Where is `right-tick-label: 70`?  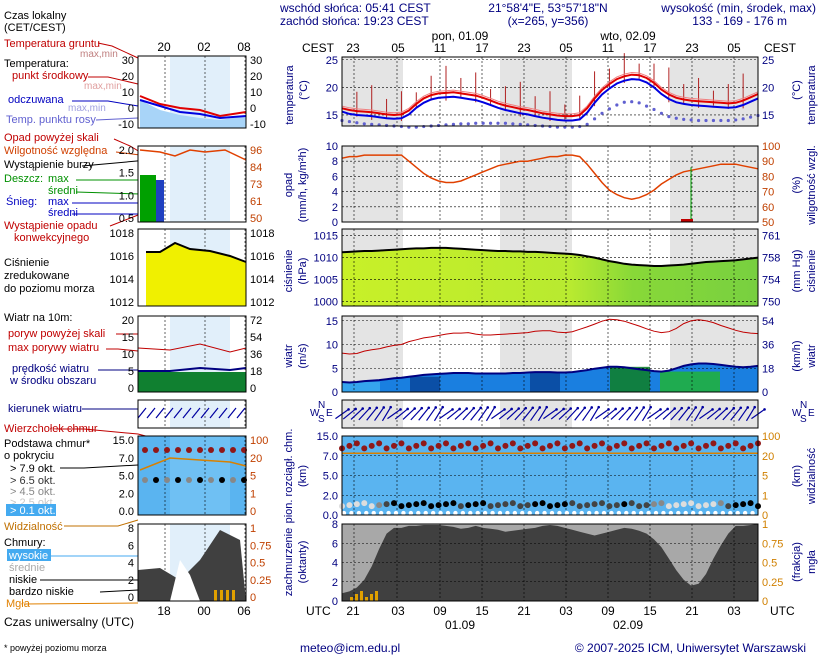 right-tick-label: 70 is located at coordinates (768, 193).